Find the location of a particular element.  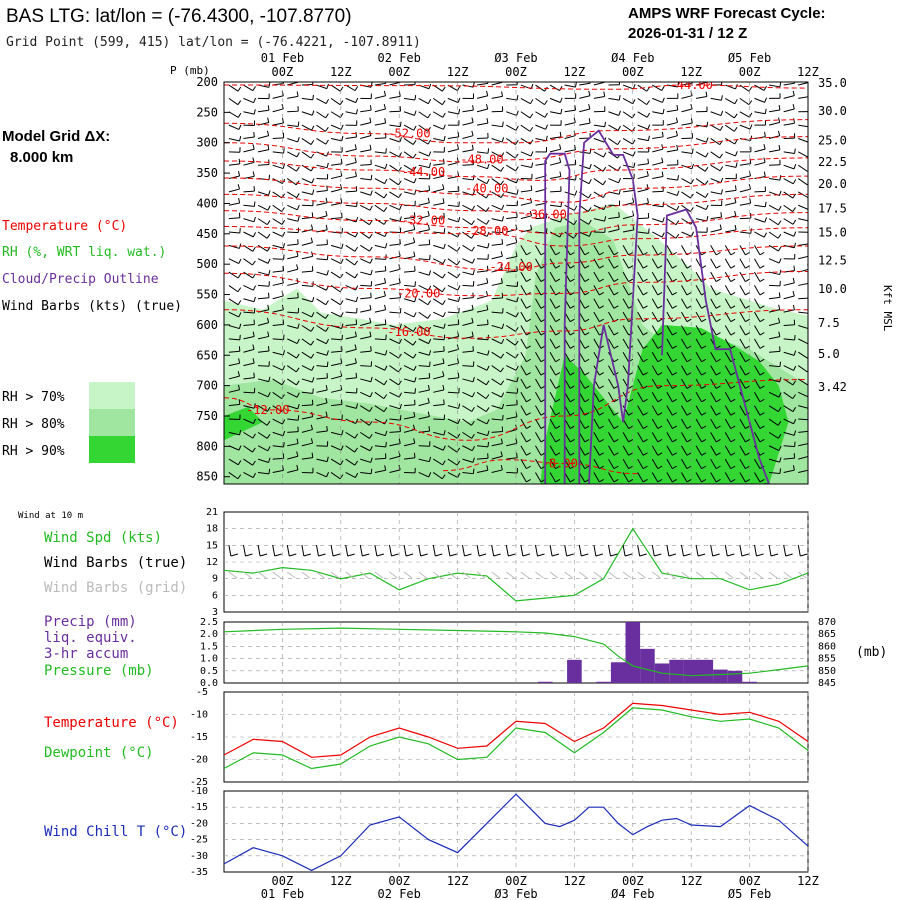

grid-wind-barb is located at coordinates (320, 575).